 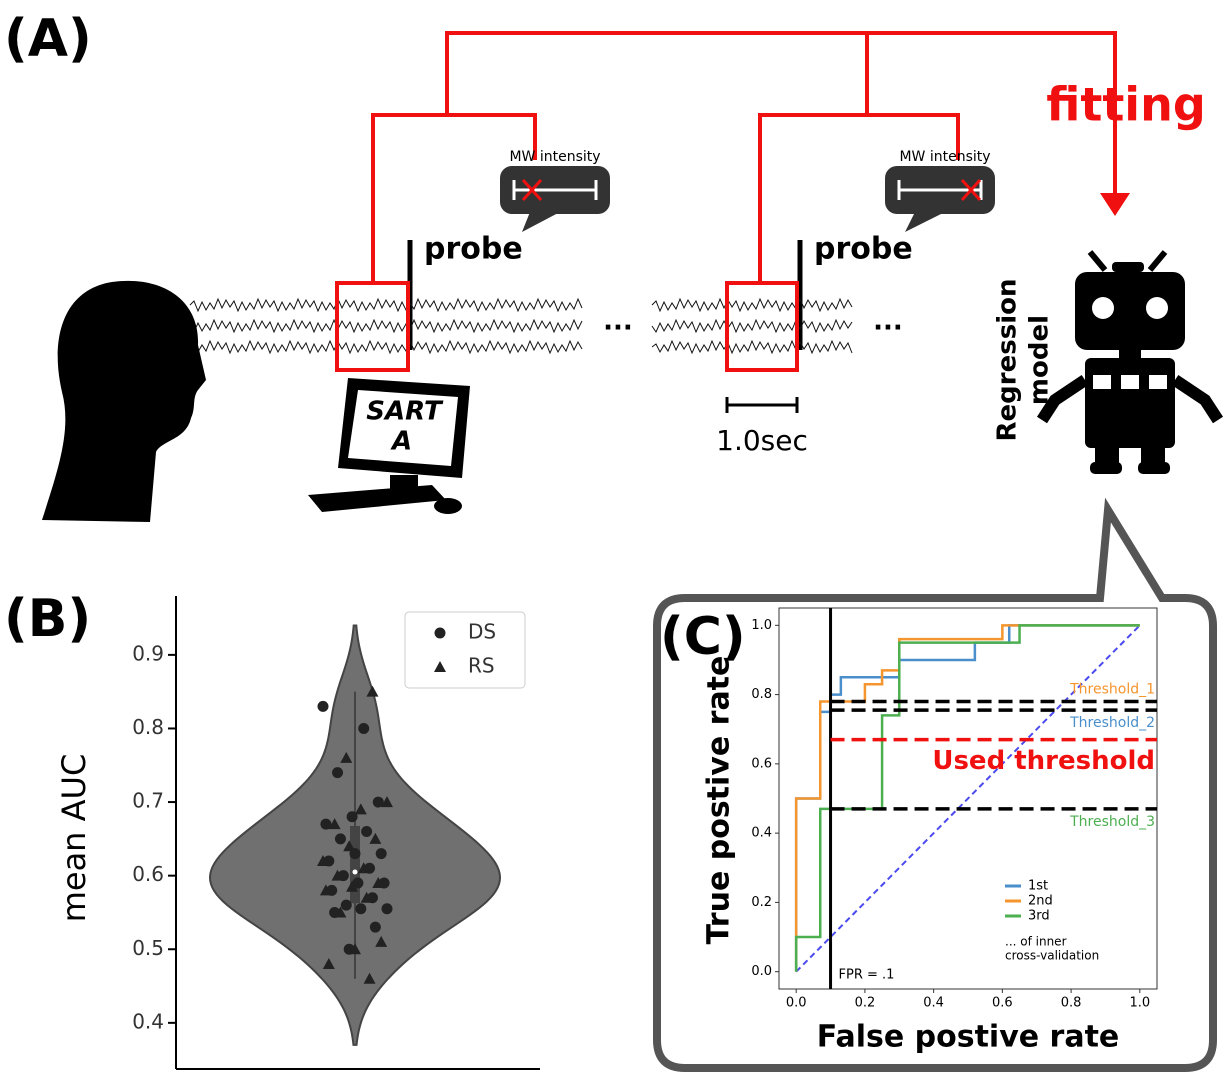 I want to click on legend-label: DS, so click(x=482, y=632).